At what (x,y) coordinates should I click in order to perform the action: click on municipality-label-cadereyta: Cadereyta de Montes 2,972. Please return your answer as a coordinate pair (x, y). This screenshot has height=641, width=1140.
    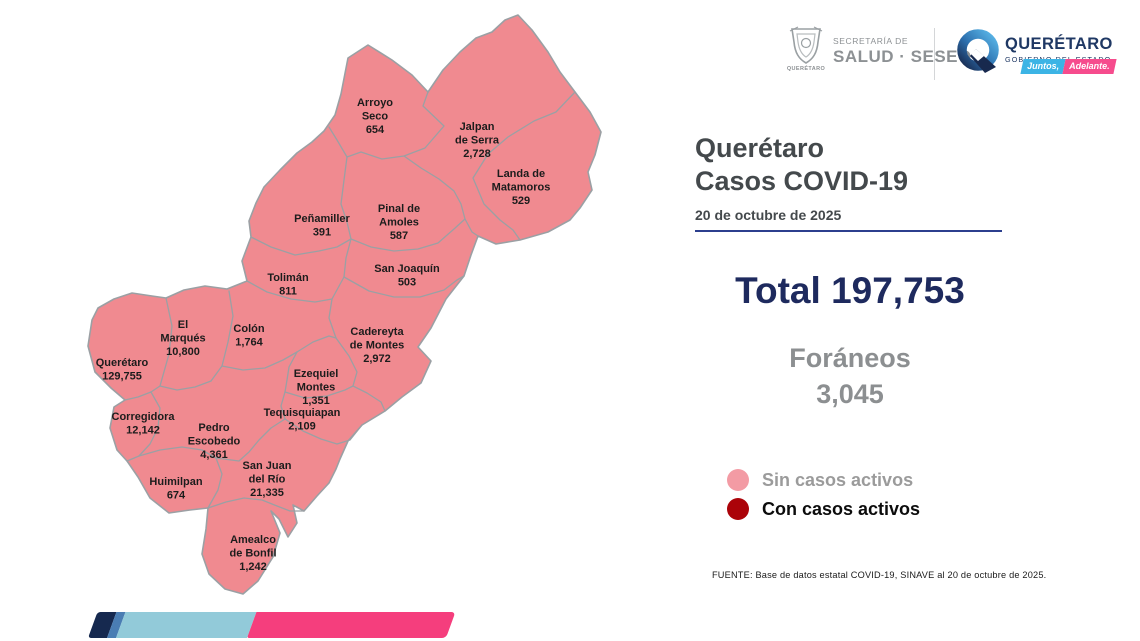
    Looking at the image, I should click on (377, 345).